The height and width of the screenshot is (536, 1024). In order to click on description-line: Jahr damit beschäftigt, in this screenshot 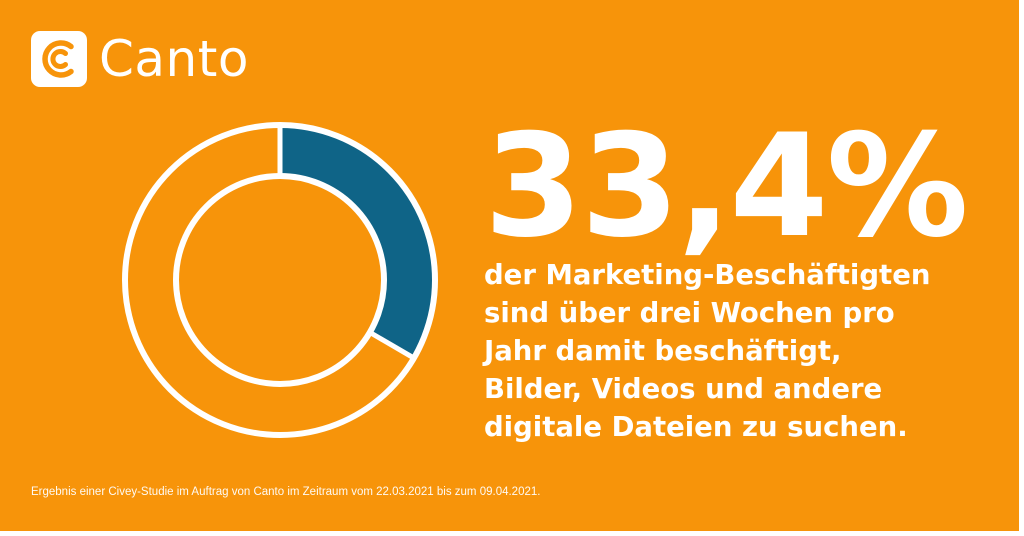, I will do `click(663, 351)`.